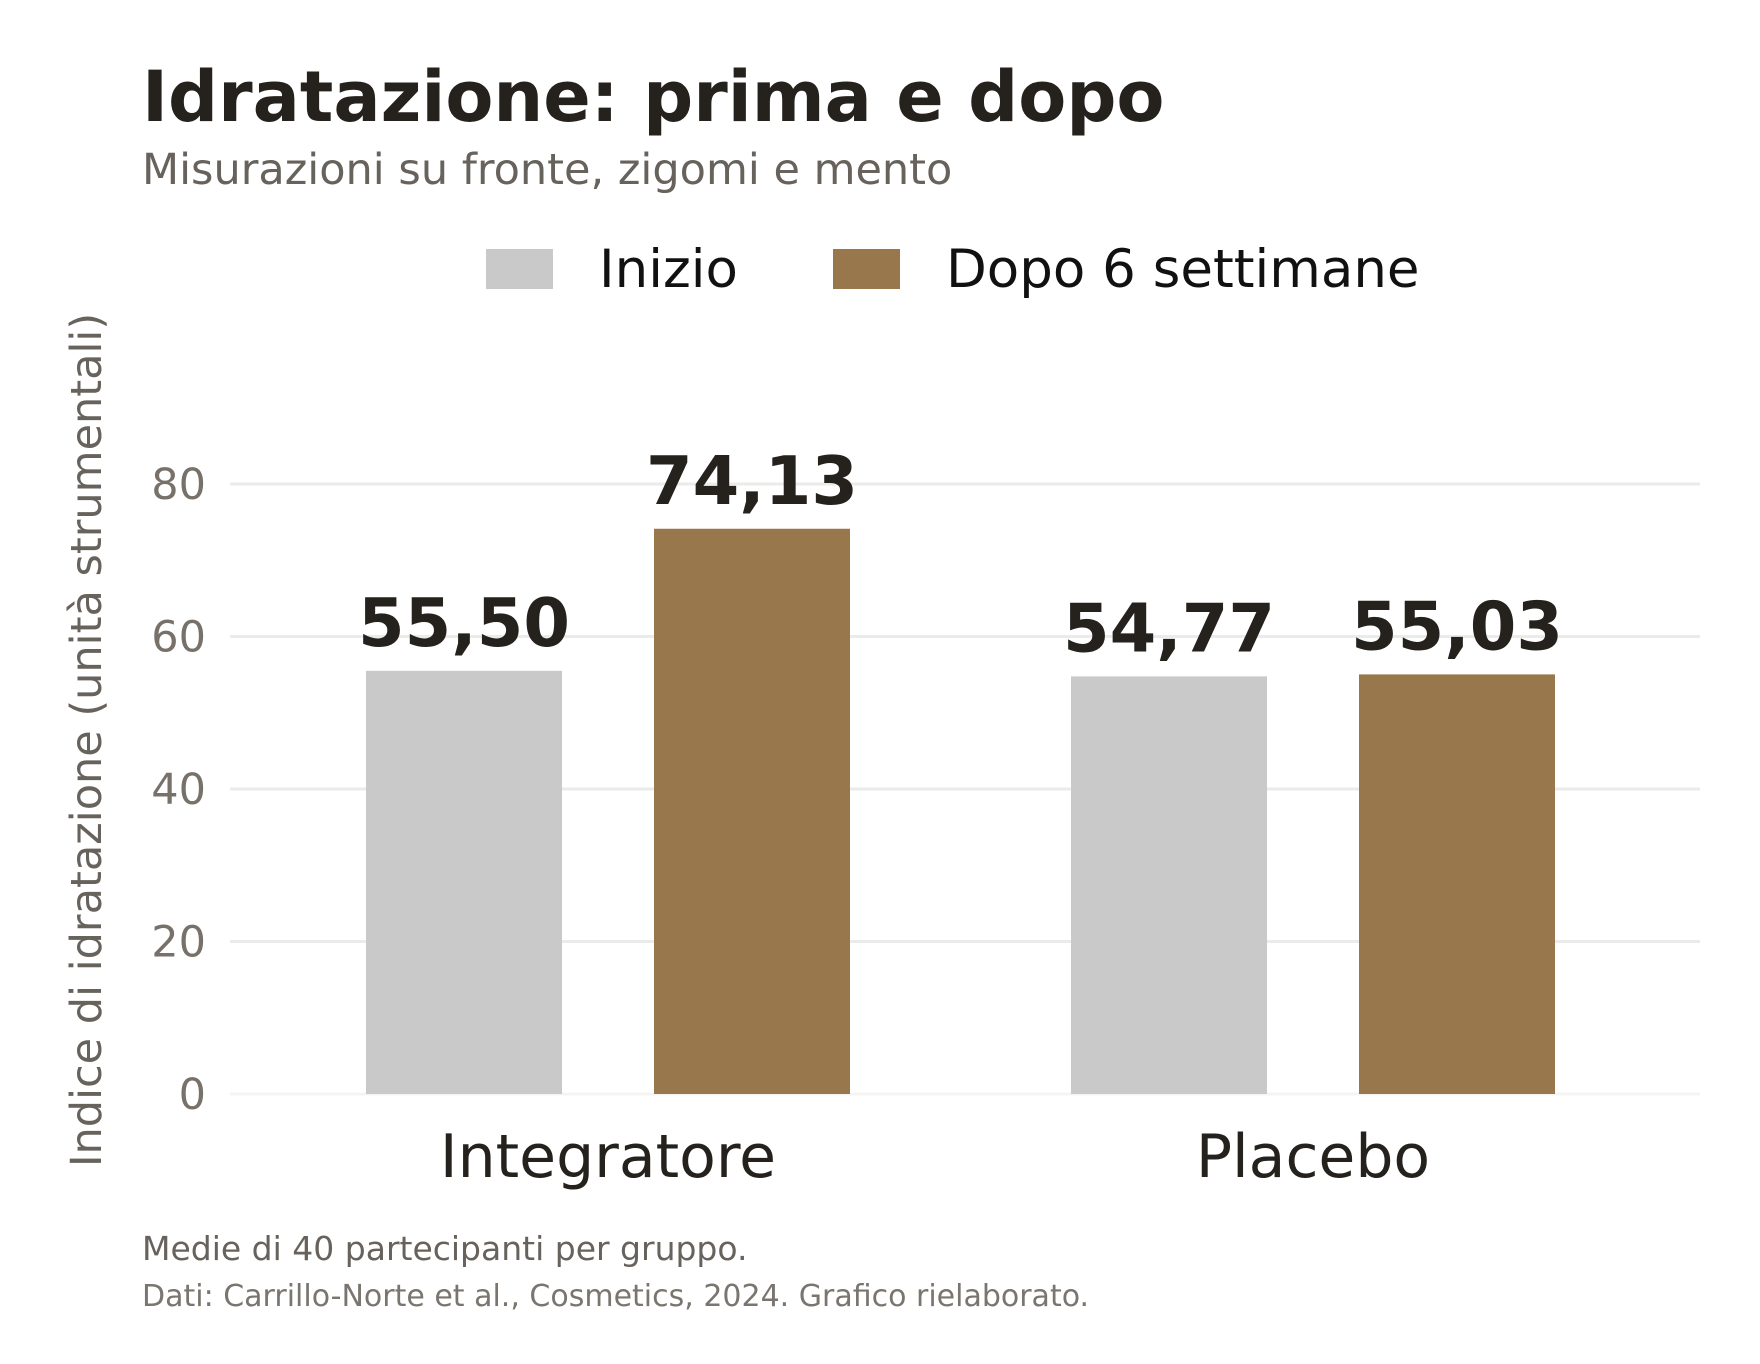 The height and width of the screenshot is (1364, 1760). I want to click on y-axis-ticks: 0 20 40 60 80, so click(178, 790).